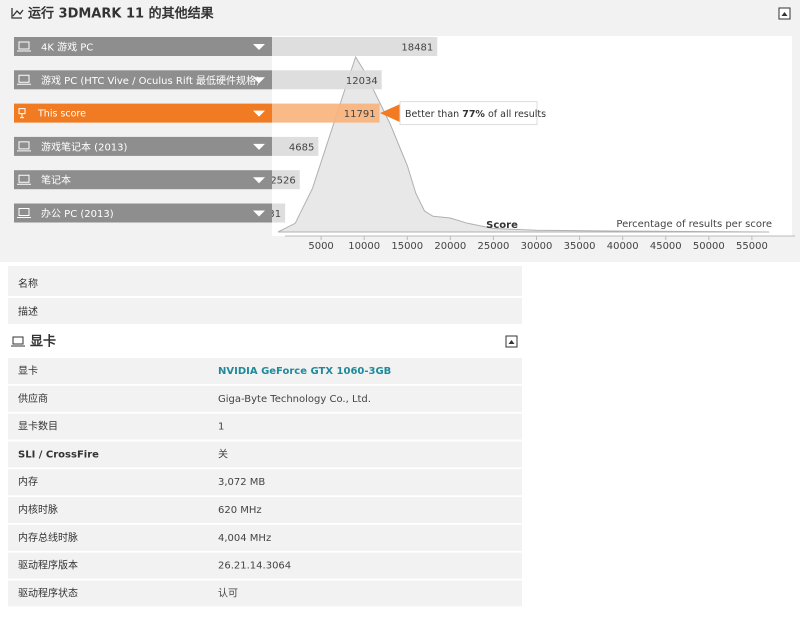 The height and width of the screenshot is (621, 800). What do you see at coordinates (502, 225) in the screenshot?
I see `x-axis-label: Score` at bounding box center [502, 225].